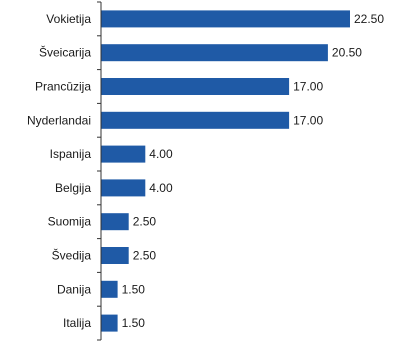  What do you see at coordinates (195, 86) in the screenshot?
I see `bar-prancuzija` at bounding box center [195, 86].